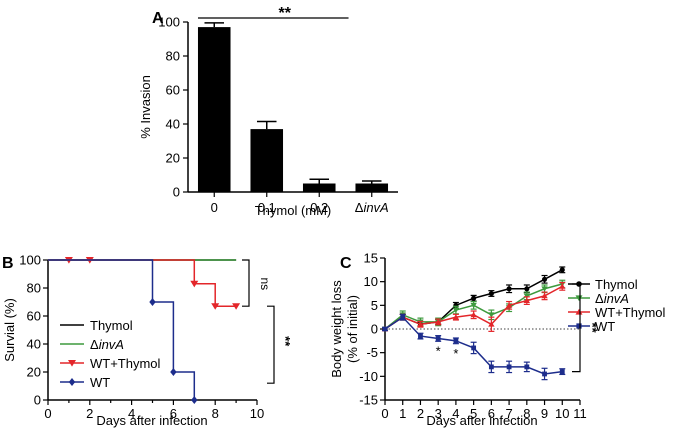 This screenshot has height=432, width=682. I want to click on y-tick-label-b: 80, so click(34, 288).